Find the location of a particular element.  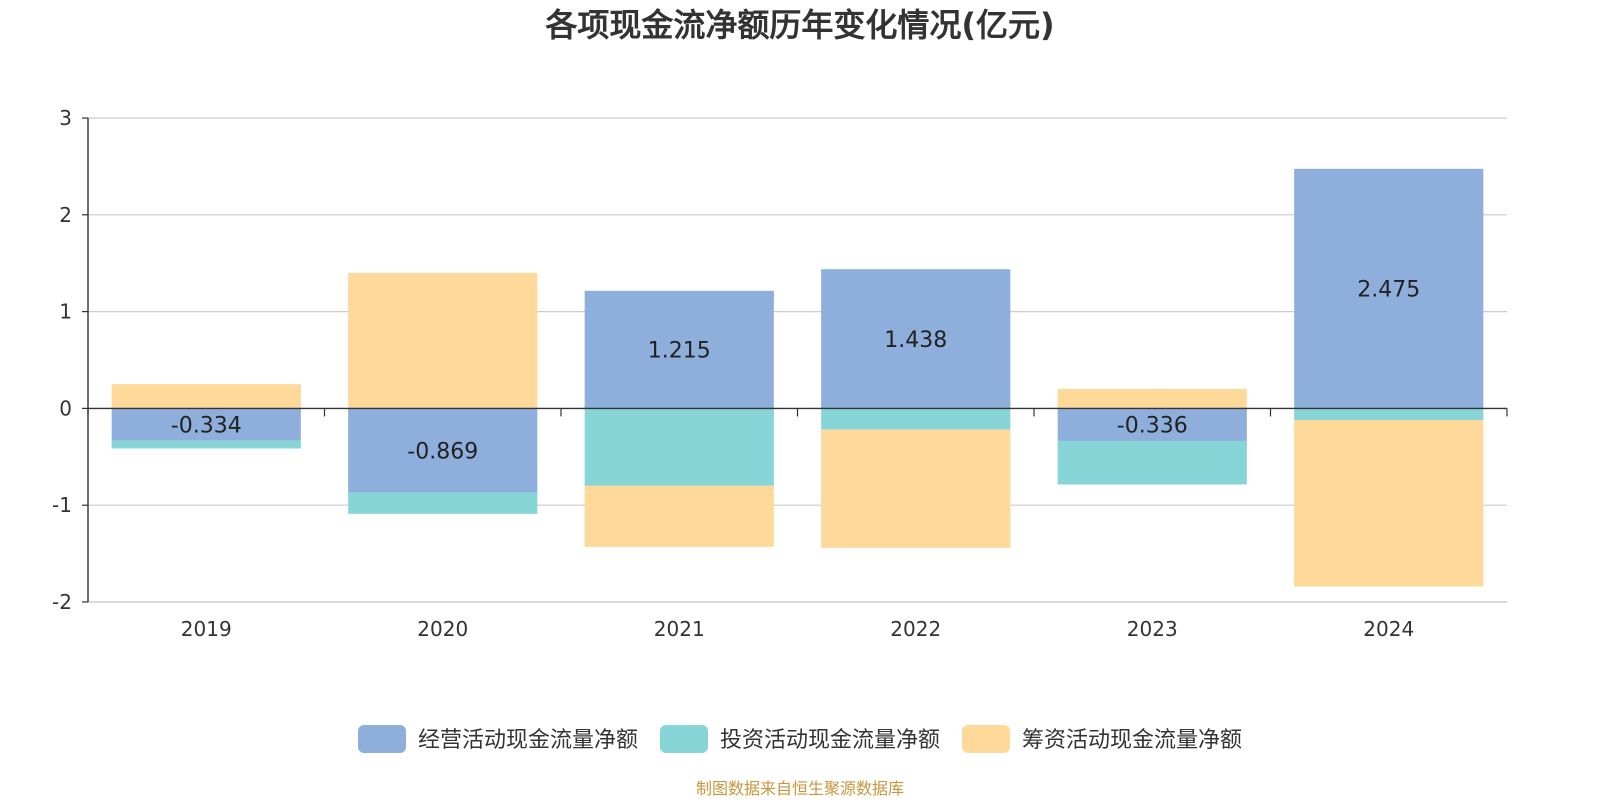

bar-1-2023 is located at coordinates (1152, 424).